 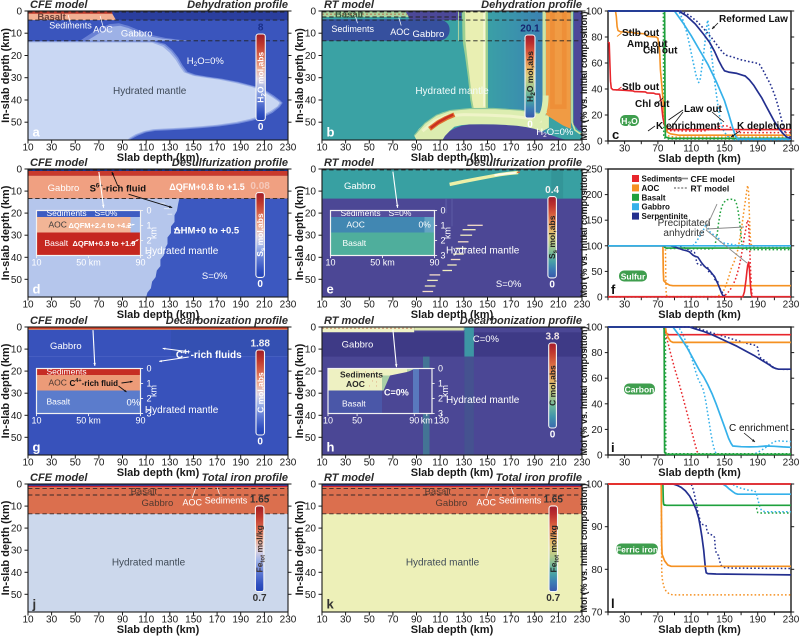 What do you see at coordinates (641, 33) in the screenshot?
I see `svg-text: Stlb out` at bounding box center [641, 33].